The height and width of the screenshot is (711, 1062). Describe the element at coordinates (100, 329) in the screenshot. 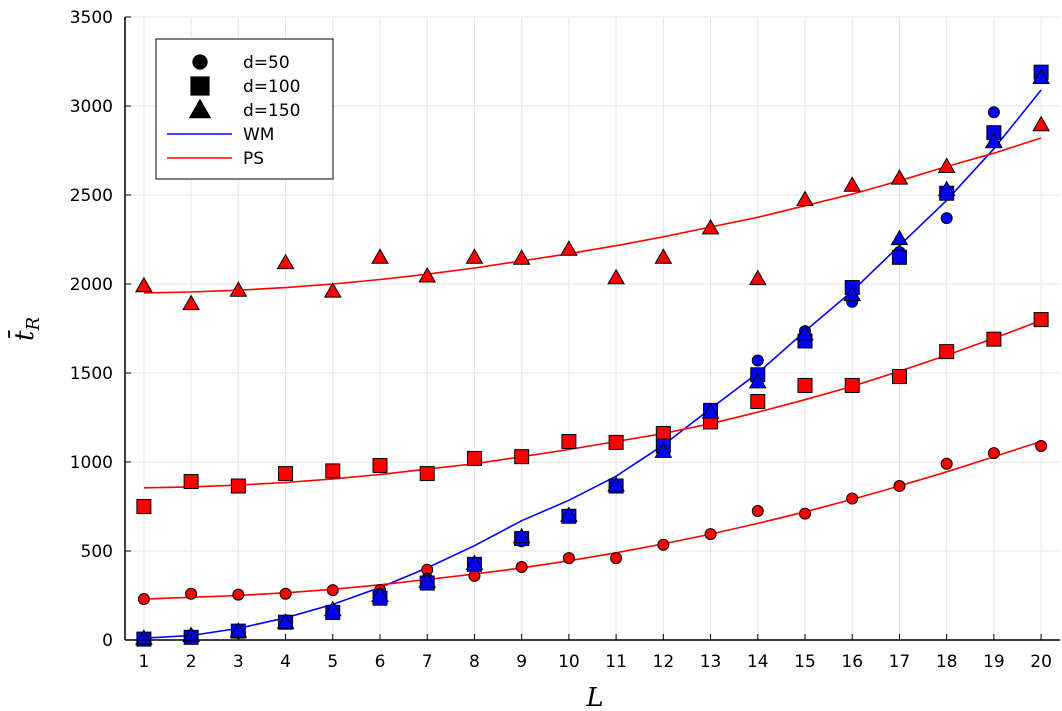

I see `y-ticks: 0 500 1000 1500 2000 2500 3000 3500` at that location.